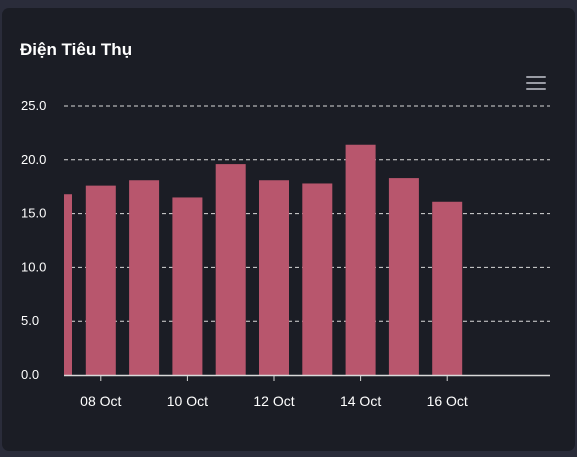  I want to click on bar-09-oct, so click(144, 277).